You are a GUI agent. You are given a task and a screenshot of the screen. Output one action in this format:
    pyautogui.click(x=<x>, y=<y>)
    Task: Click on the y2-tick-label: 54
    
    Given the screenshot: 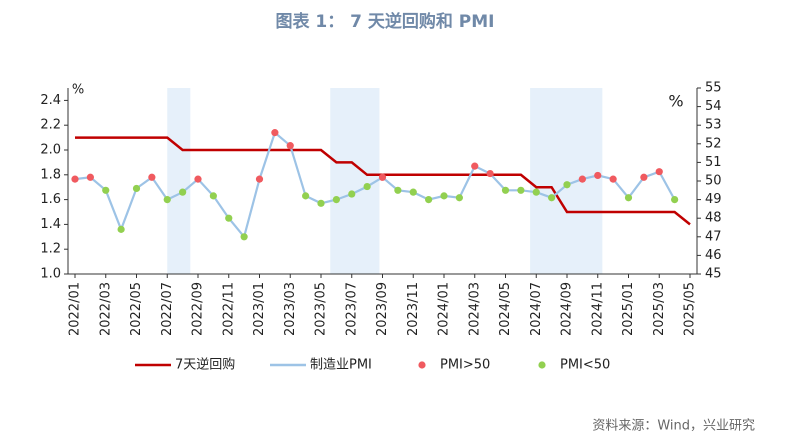 What is the action you would take?
    pyautogui.click(x=713, y=106)
    